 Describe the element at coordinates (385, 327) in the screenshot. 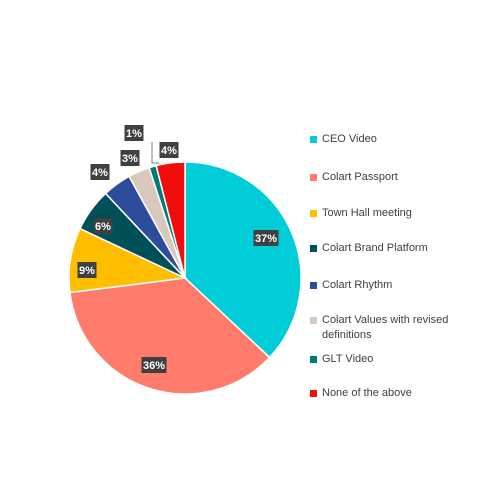

I see `legend-label: Colart Values with revised definitions` at that location.